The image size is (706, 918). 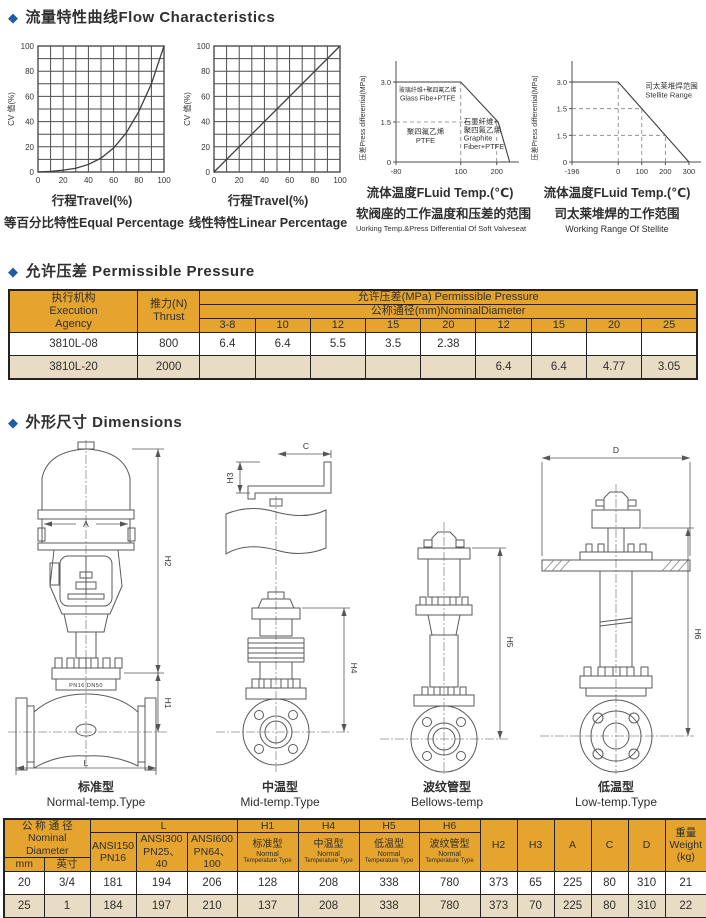 I want to click on table-cell: 2000, so click(x=169, y=367).